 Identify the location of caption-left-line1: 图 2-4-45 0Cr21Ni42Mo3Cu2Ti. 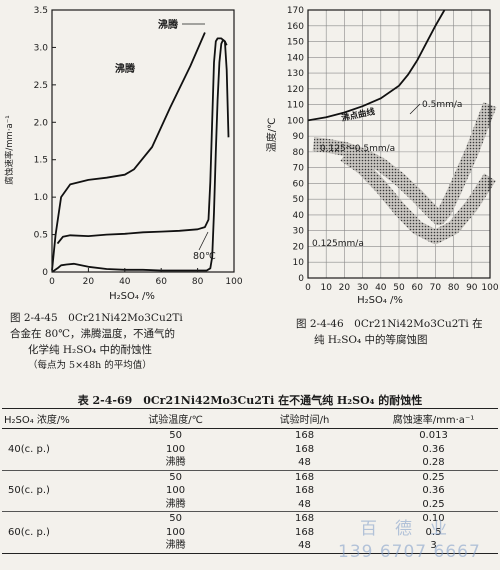
(96, 318).